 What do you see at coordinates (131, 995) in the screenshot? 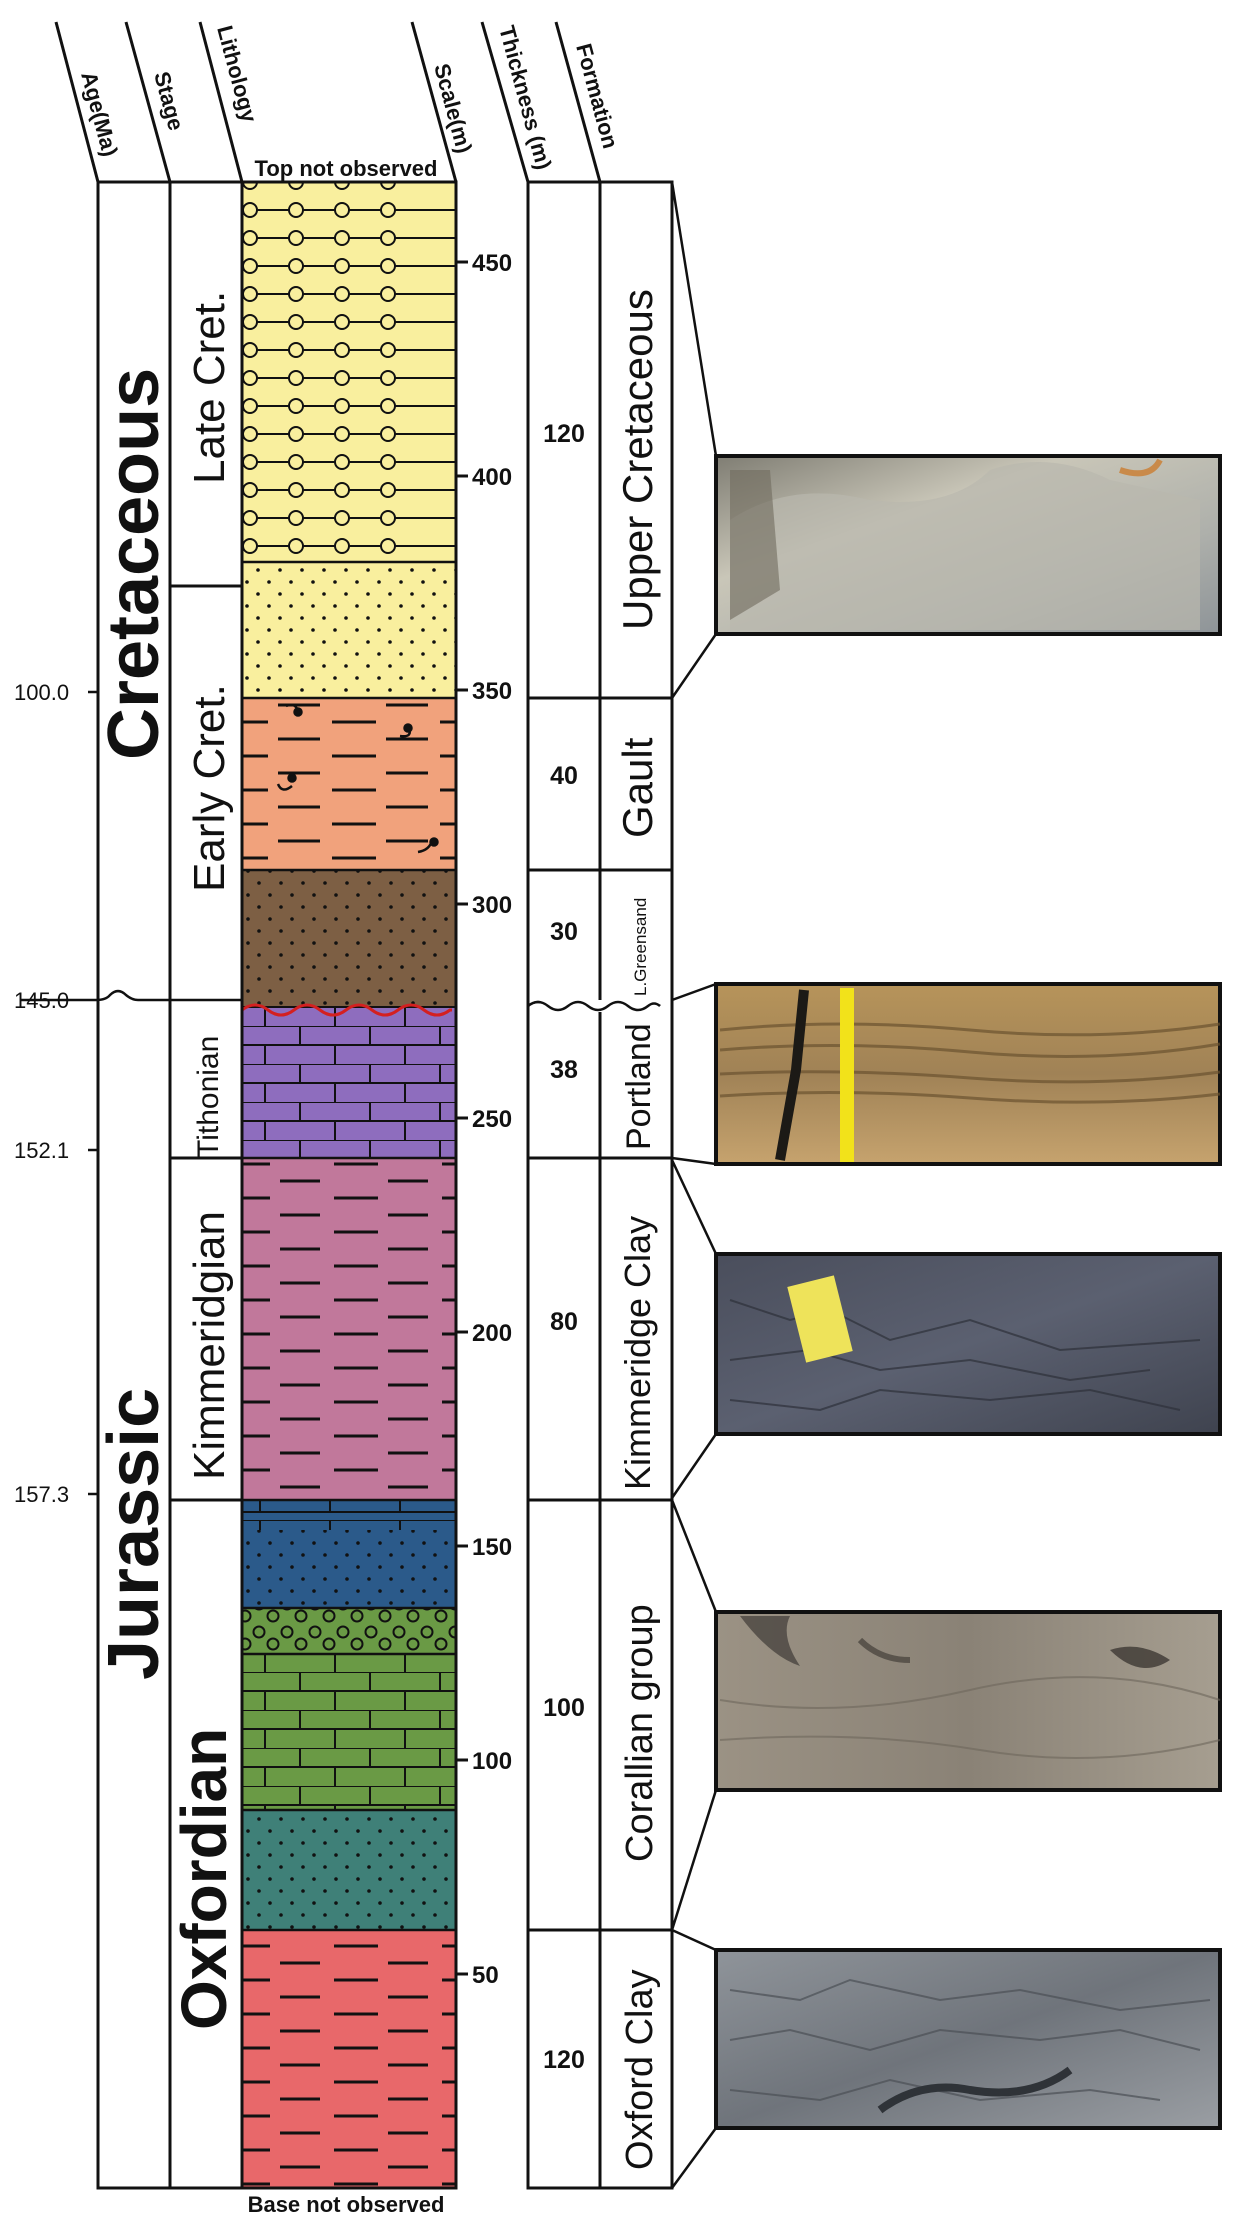
I see `unconformity-left` at bounding box center [131, 995].